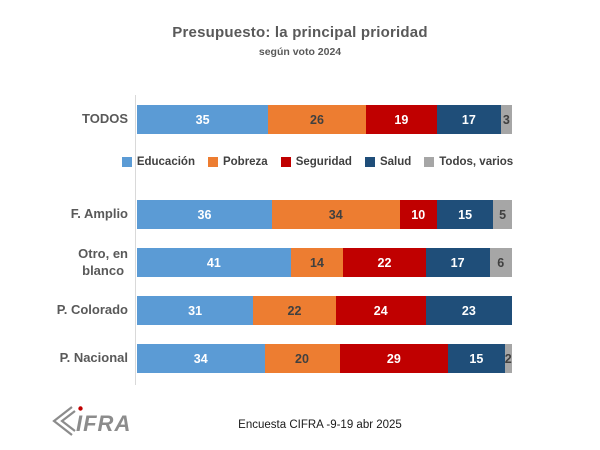  Describe the element at coordinates (418, 214) in the screenshot. I see `segment-f-amplio-seguridad: 10` at that location.